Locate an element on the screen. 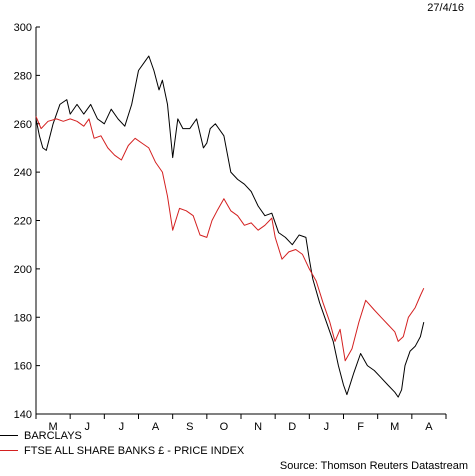  x-tick-label: S is located at coordinates (189, 427).